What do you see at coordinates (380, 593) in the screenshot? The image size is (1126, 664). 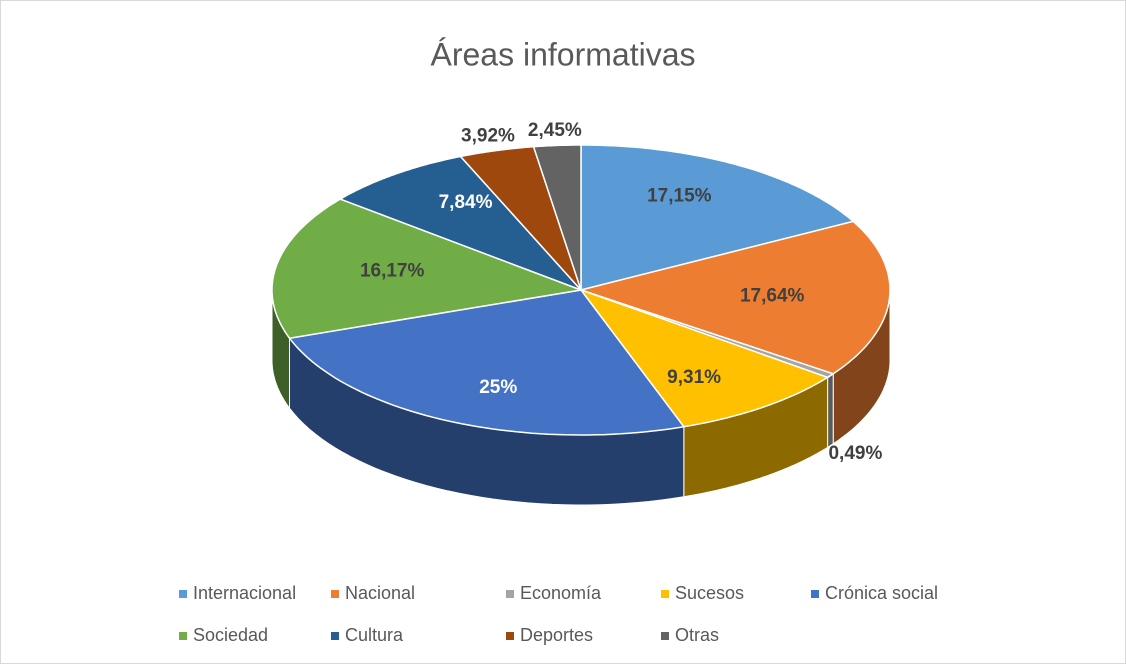 I see `legend-label: Nacional` at bounding box center [380, 593].